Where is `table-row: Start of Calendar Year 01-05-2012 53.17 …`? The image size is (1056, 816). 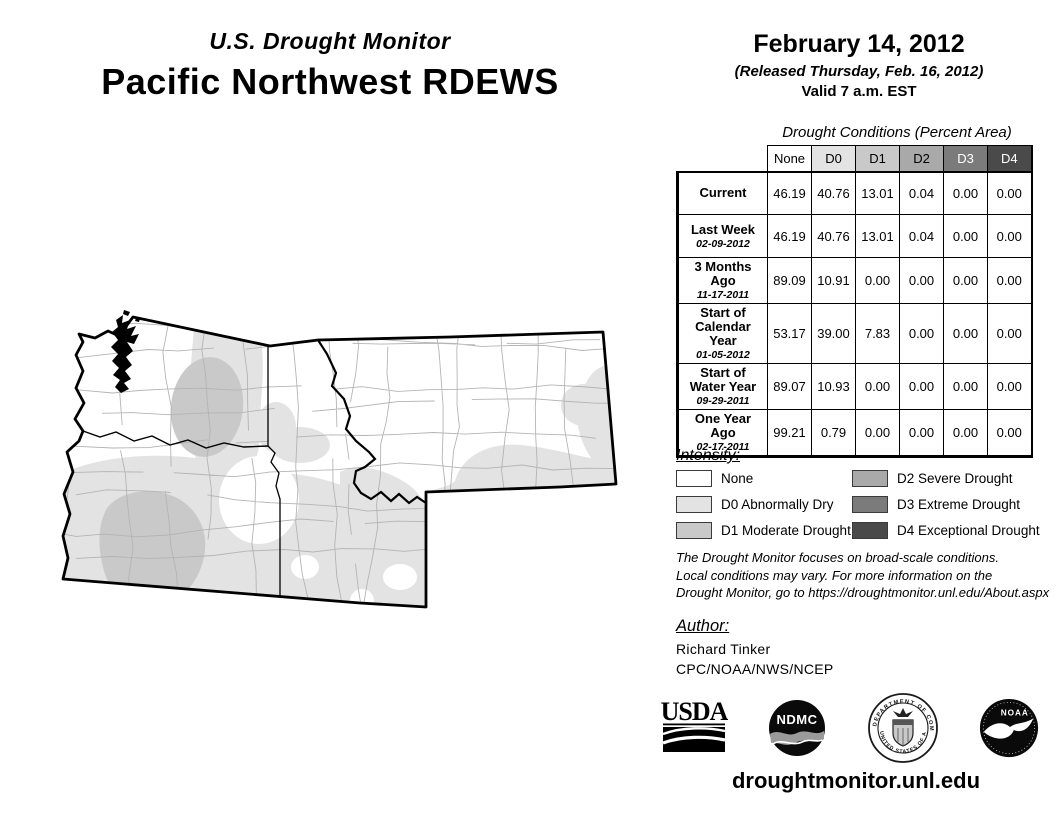
table-row: Start of Calendar Year 01-05-2012 53.17 … is located at coordinates (854, 333).